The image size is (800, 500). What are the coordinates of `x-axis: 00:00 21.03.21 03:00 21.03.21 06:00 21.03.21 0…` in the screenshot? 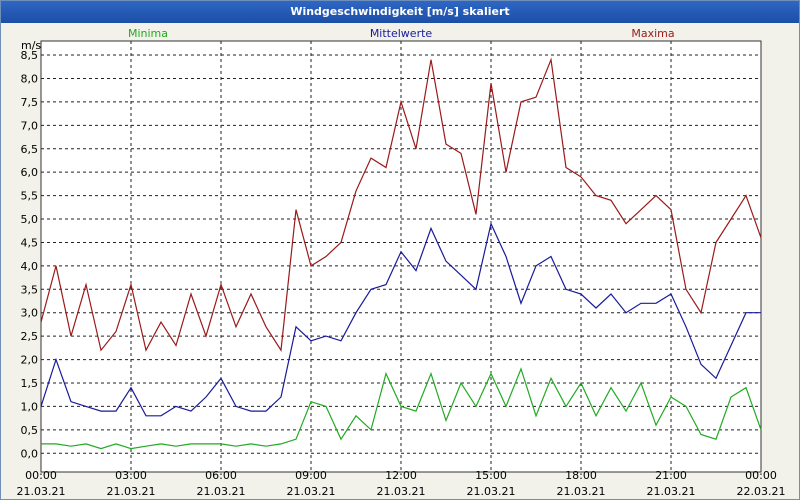 It's located at (401, 483).